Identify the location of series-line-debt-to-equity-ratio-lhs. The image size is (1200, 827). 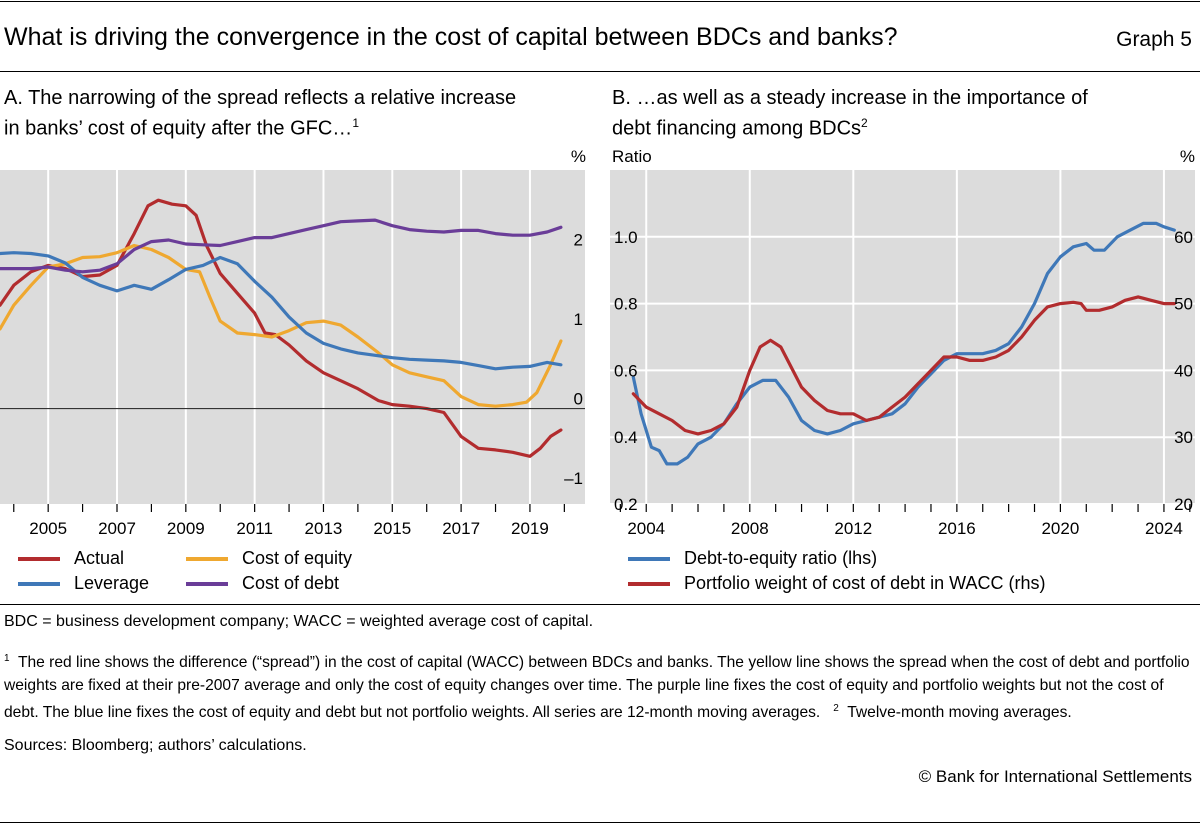
(903, 343).